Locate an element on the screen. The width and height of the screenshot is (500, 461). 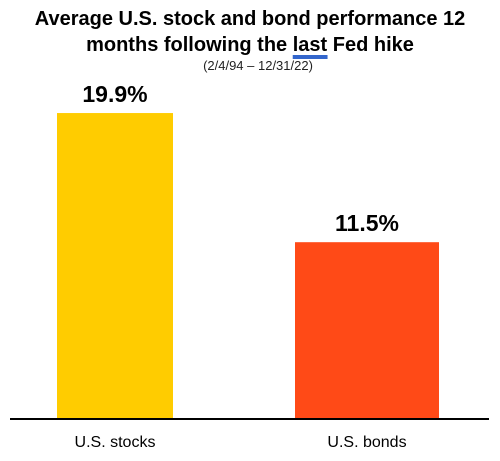
category-label-us-bonds: U.S. bonds is located at coordinates (366, 442).